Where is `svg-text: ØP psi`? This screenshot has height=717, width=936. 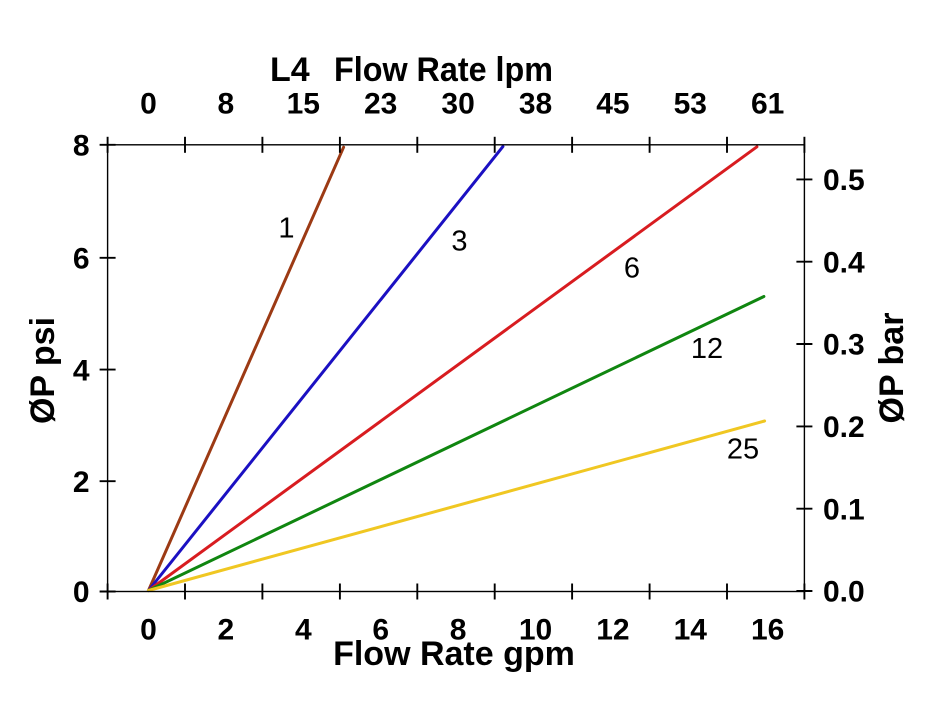
svg-text: ØP psi is located at coordinates (43, 370).